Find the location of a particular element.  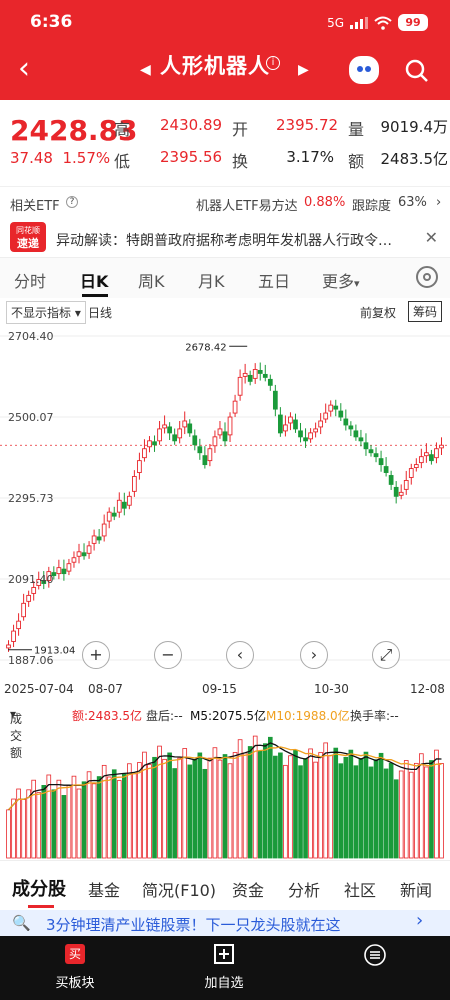

tab-community: 社区 is located at coordinates (360, 890).